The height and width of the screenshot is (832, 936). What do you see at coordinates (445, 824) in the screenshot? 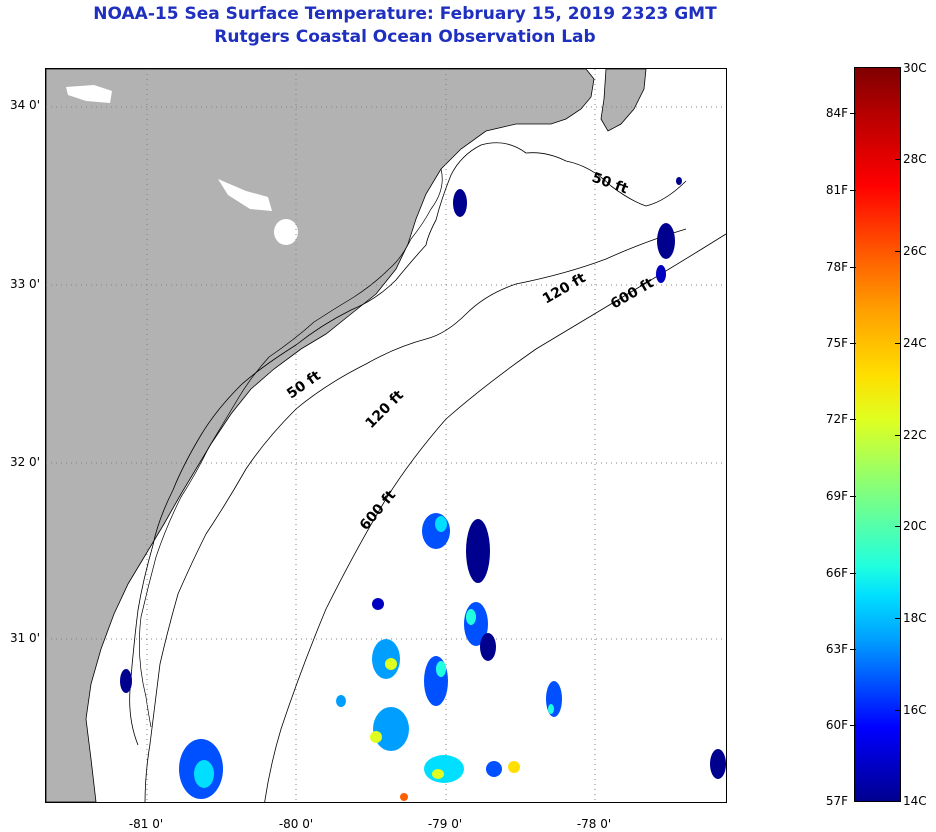
I see `lon-label-79: -79 0'` at bounding box center [445, 824].